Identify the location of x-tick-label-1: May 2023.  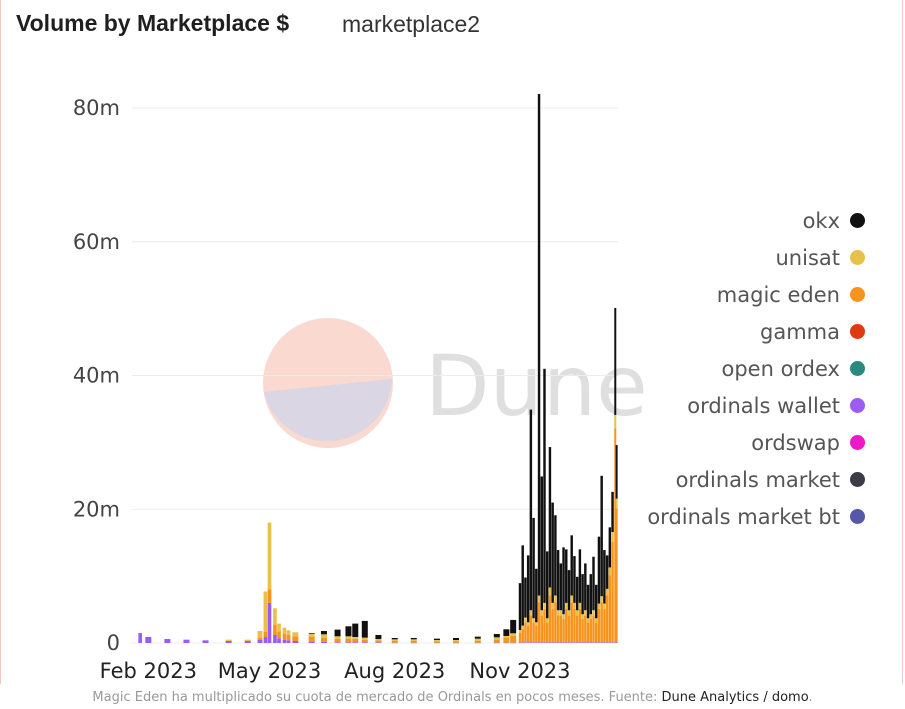
(270, 671).